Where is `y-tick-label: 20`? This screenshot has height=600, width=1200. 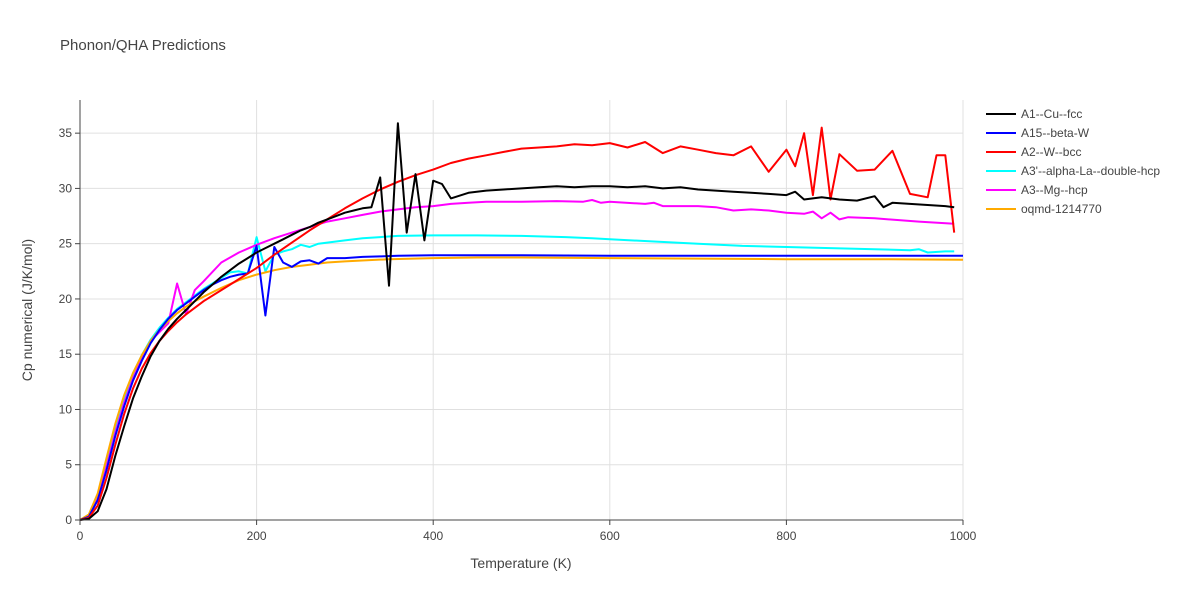
y-tick-label: 20 is located at coordinates (66, 299).